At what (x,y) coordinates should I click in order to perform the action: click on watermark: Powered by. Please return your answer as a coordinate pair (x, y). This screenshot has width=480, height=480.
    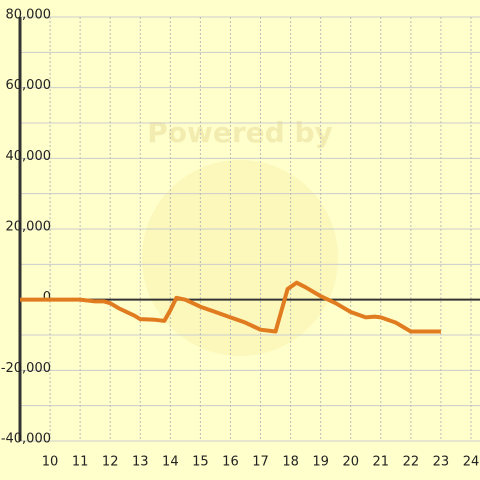
    Looking at the image, I should click on (240, 132).